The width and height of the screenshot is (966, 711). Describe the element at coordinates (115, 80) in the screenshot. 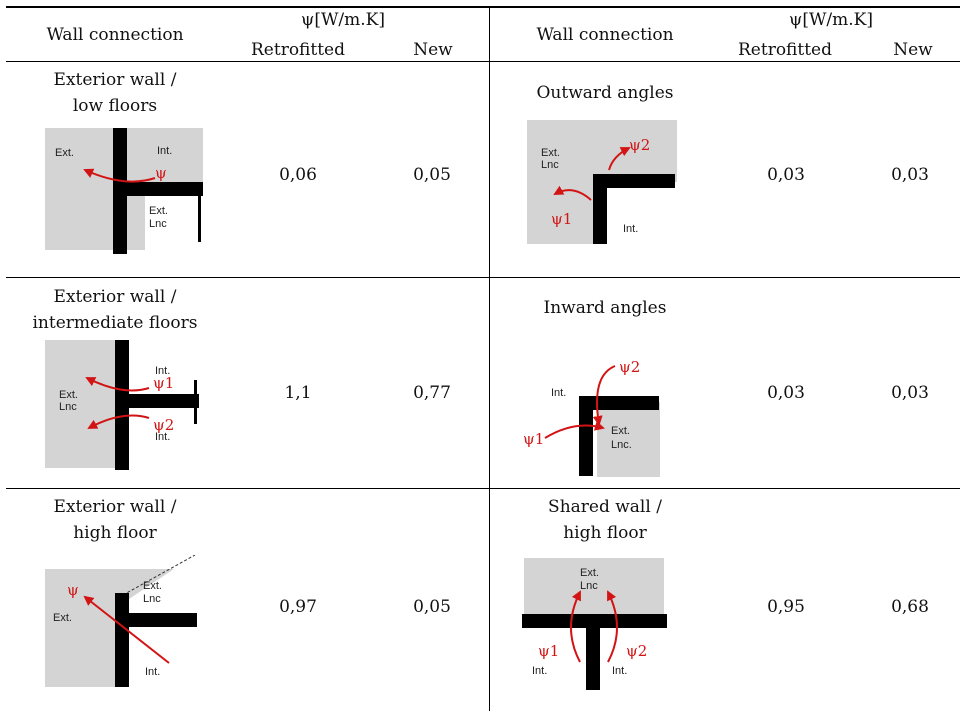

I see `row1-left-name-line1: Exterior wall /` at that location.